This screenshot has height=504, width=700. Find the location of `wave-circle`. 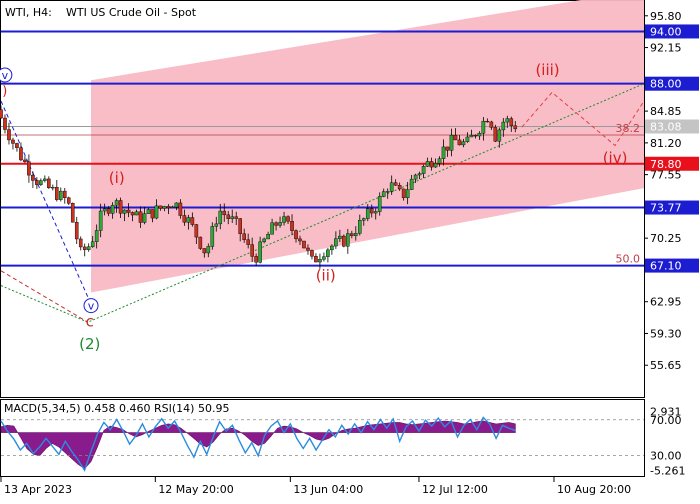

wave-circle is located at coordinates (91, 306).